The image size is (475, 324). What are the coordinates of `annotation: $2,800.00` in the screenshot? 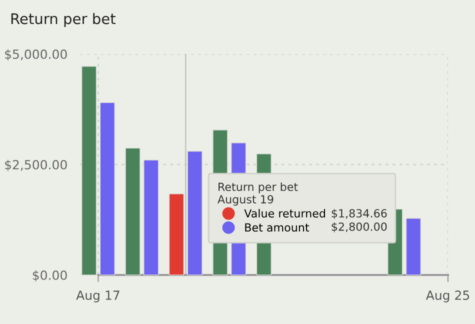 It's located at (359, 227).